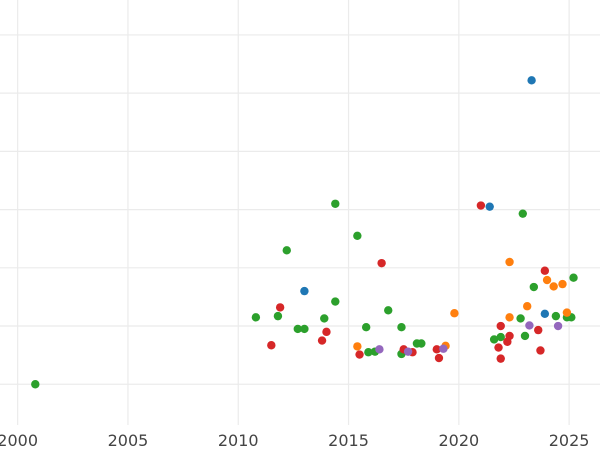  Describe the element at coordinates (348, 440) in the screenshot. I see `x-tick-label-2015: 2015` at that location.